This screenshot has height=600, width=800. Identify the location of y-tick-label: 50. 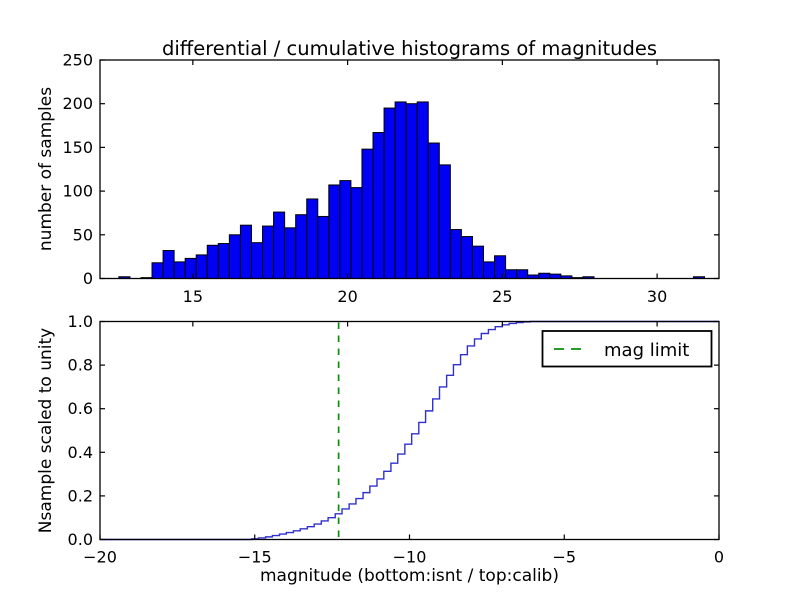
(83, 234).